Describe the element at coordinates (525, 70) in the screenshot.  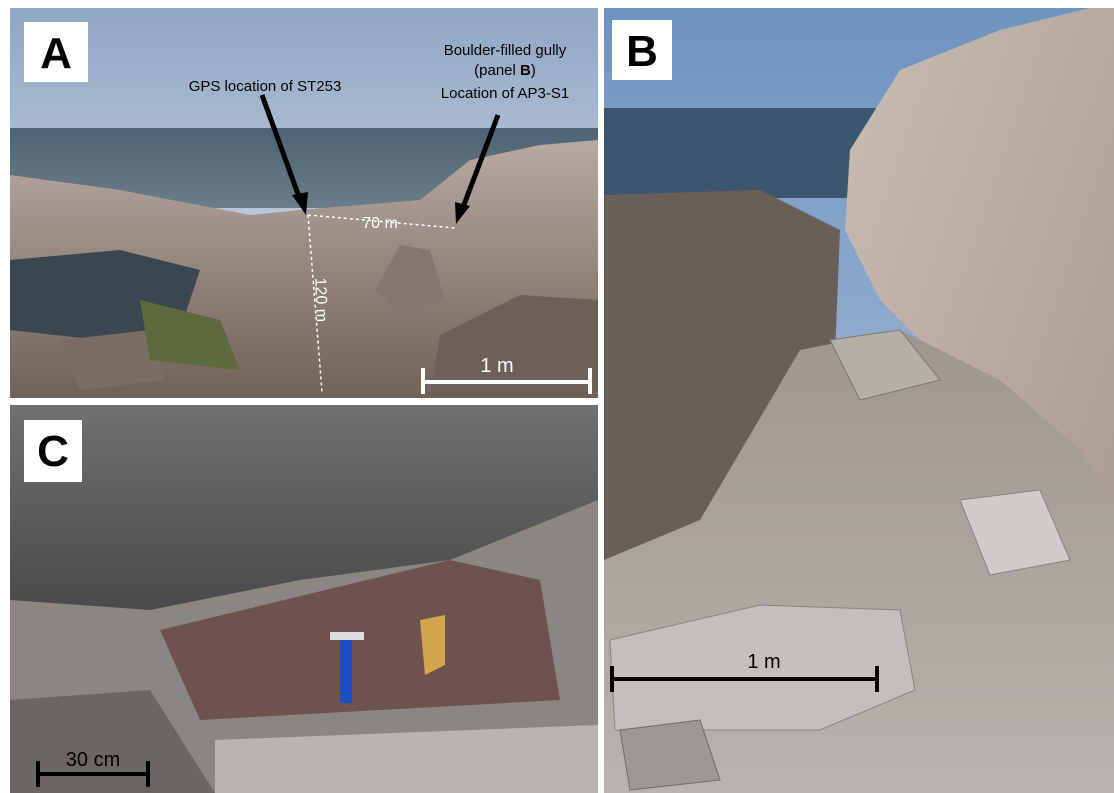
I see `annotation-ref: B` at that location.